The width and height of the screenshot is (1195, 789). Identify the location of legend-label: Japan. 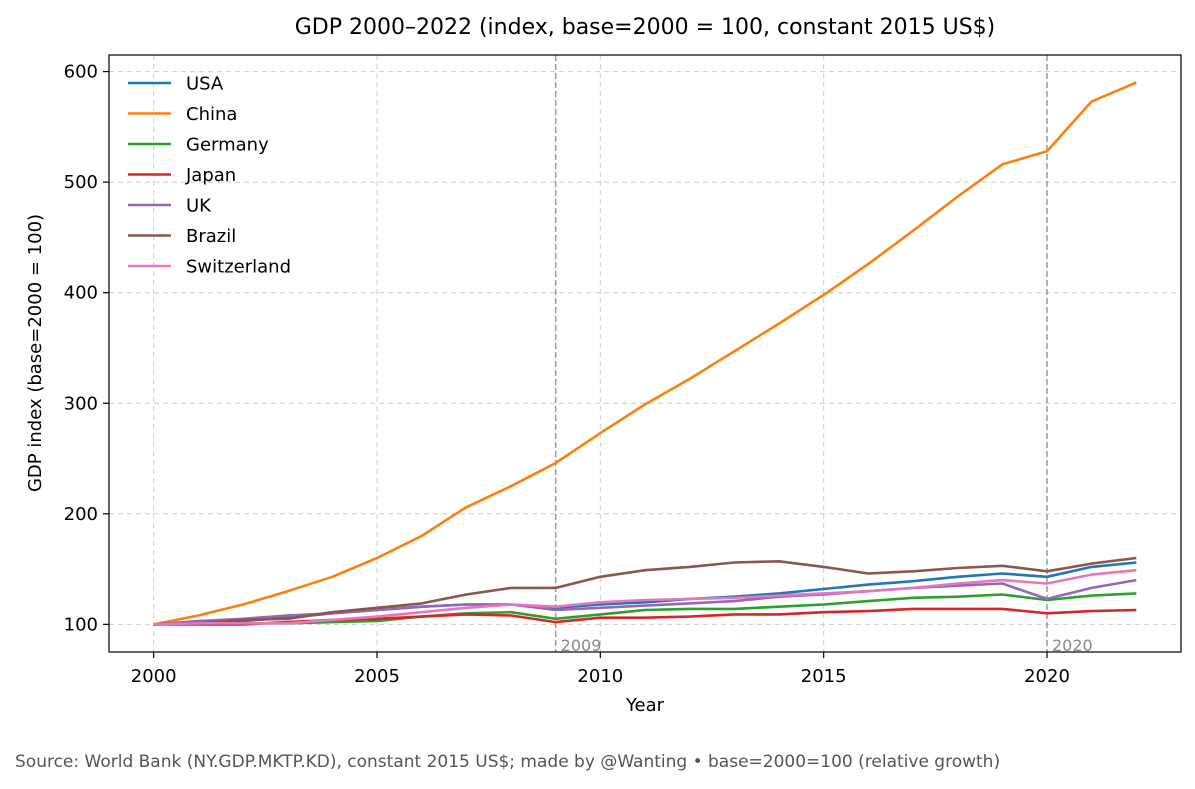
(210, 175).